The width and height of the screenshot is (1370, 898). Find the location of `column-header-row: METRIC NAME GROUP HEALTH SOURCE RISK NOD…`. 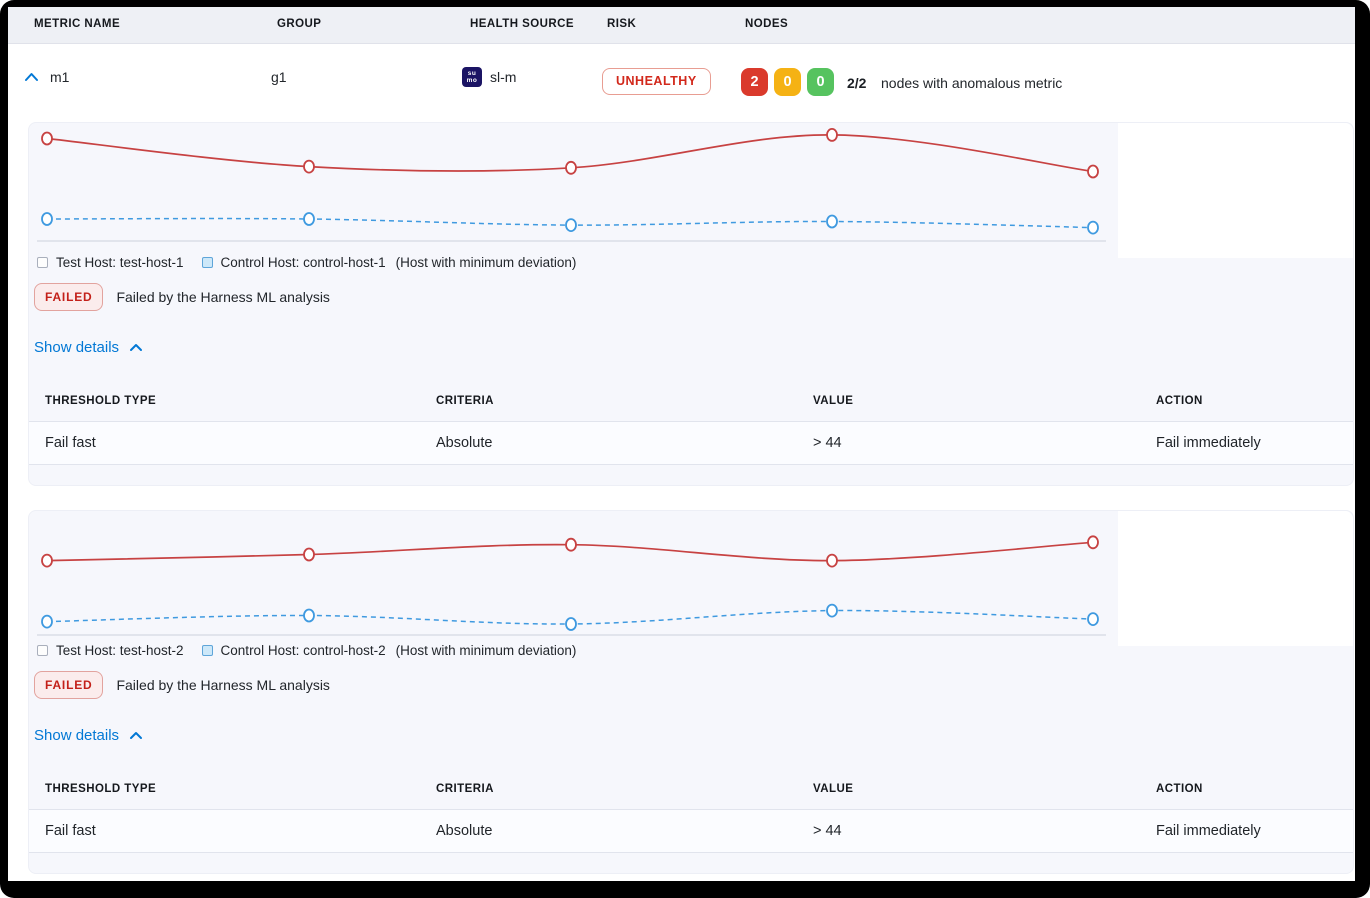

column-header-row: METRIC NAME GROUP HEALTH SOURCE RISK NOD… is located at coordinates (681, 25).